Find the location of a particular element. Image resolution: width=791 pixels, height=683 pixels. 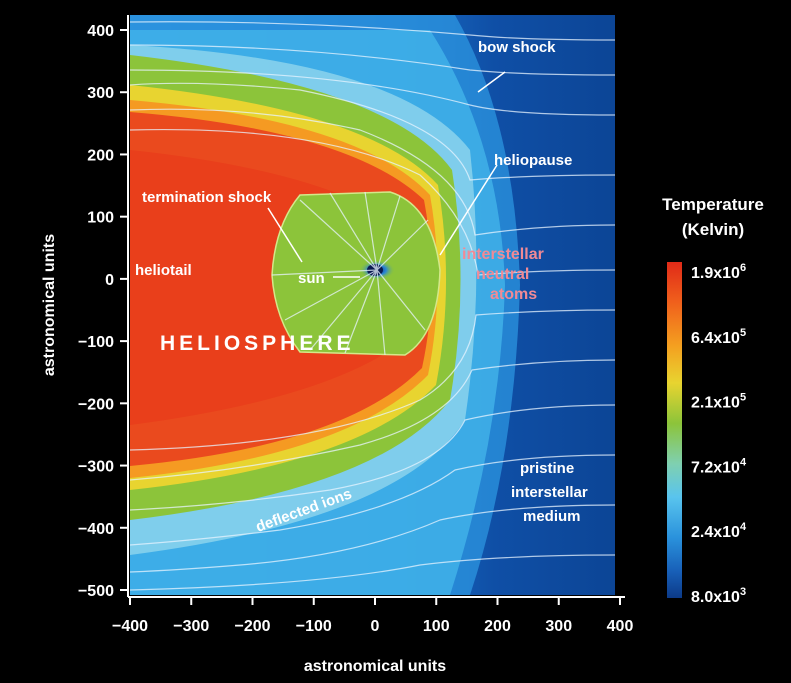

y-tick-label: −200 is located at coordinates (96, 404).